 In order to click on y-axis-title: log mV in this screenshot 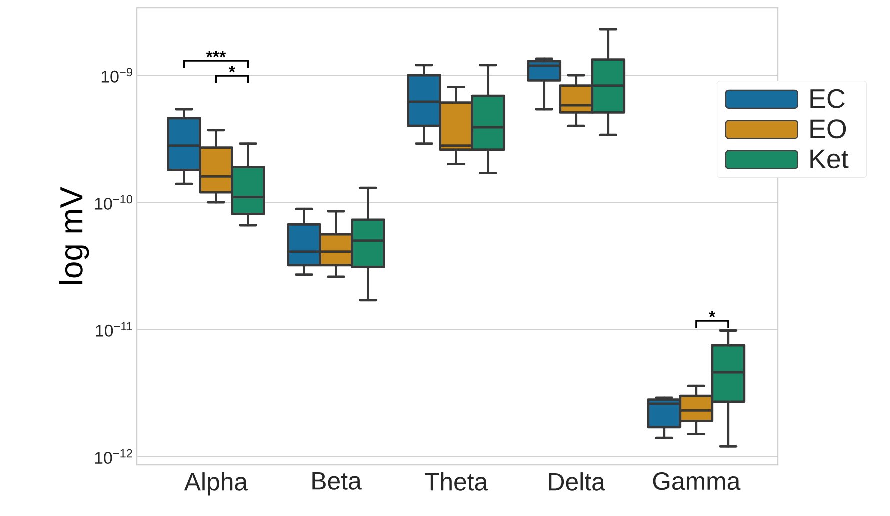, I will do `click(74, 235)`.